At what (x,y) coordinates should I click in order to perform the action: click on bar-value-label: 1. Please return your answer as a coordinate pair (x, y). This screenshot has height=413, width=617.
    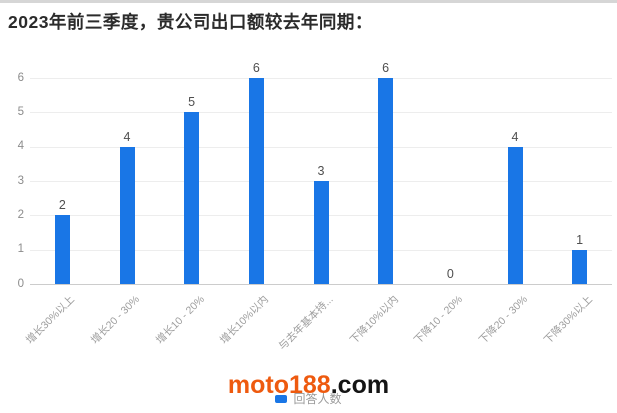
    Looking at the image, I should click on (580, 239).